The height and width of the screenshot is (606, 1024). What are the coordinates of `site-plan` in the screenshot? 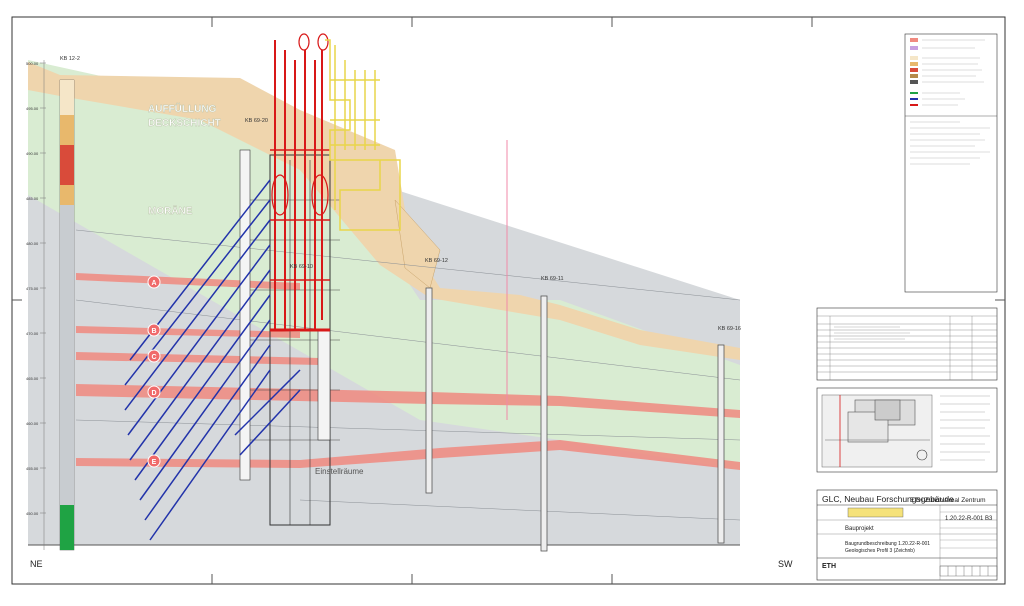 It's located at (907, 430).